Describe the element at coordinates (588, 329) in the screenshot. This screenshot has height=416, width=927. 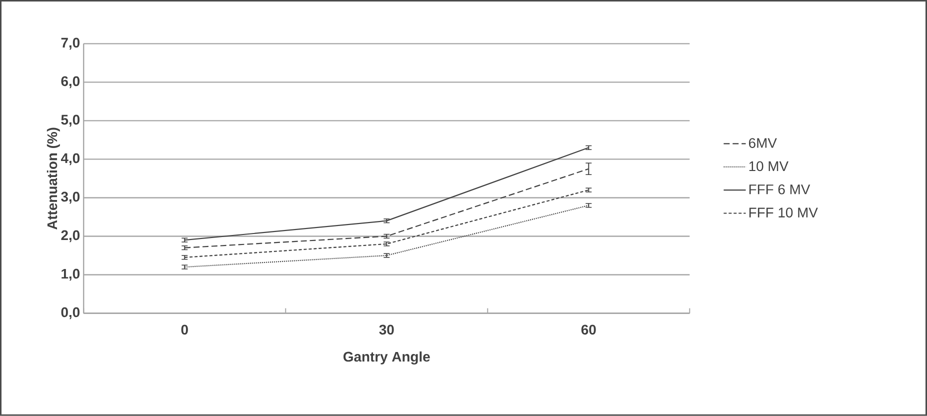
I see `x-tick-label: 60` at that location.